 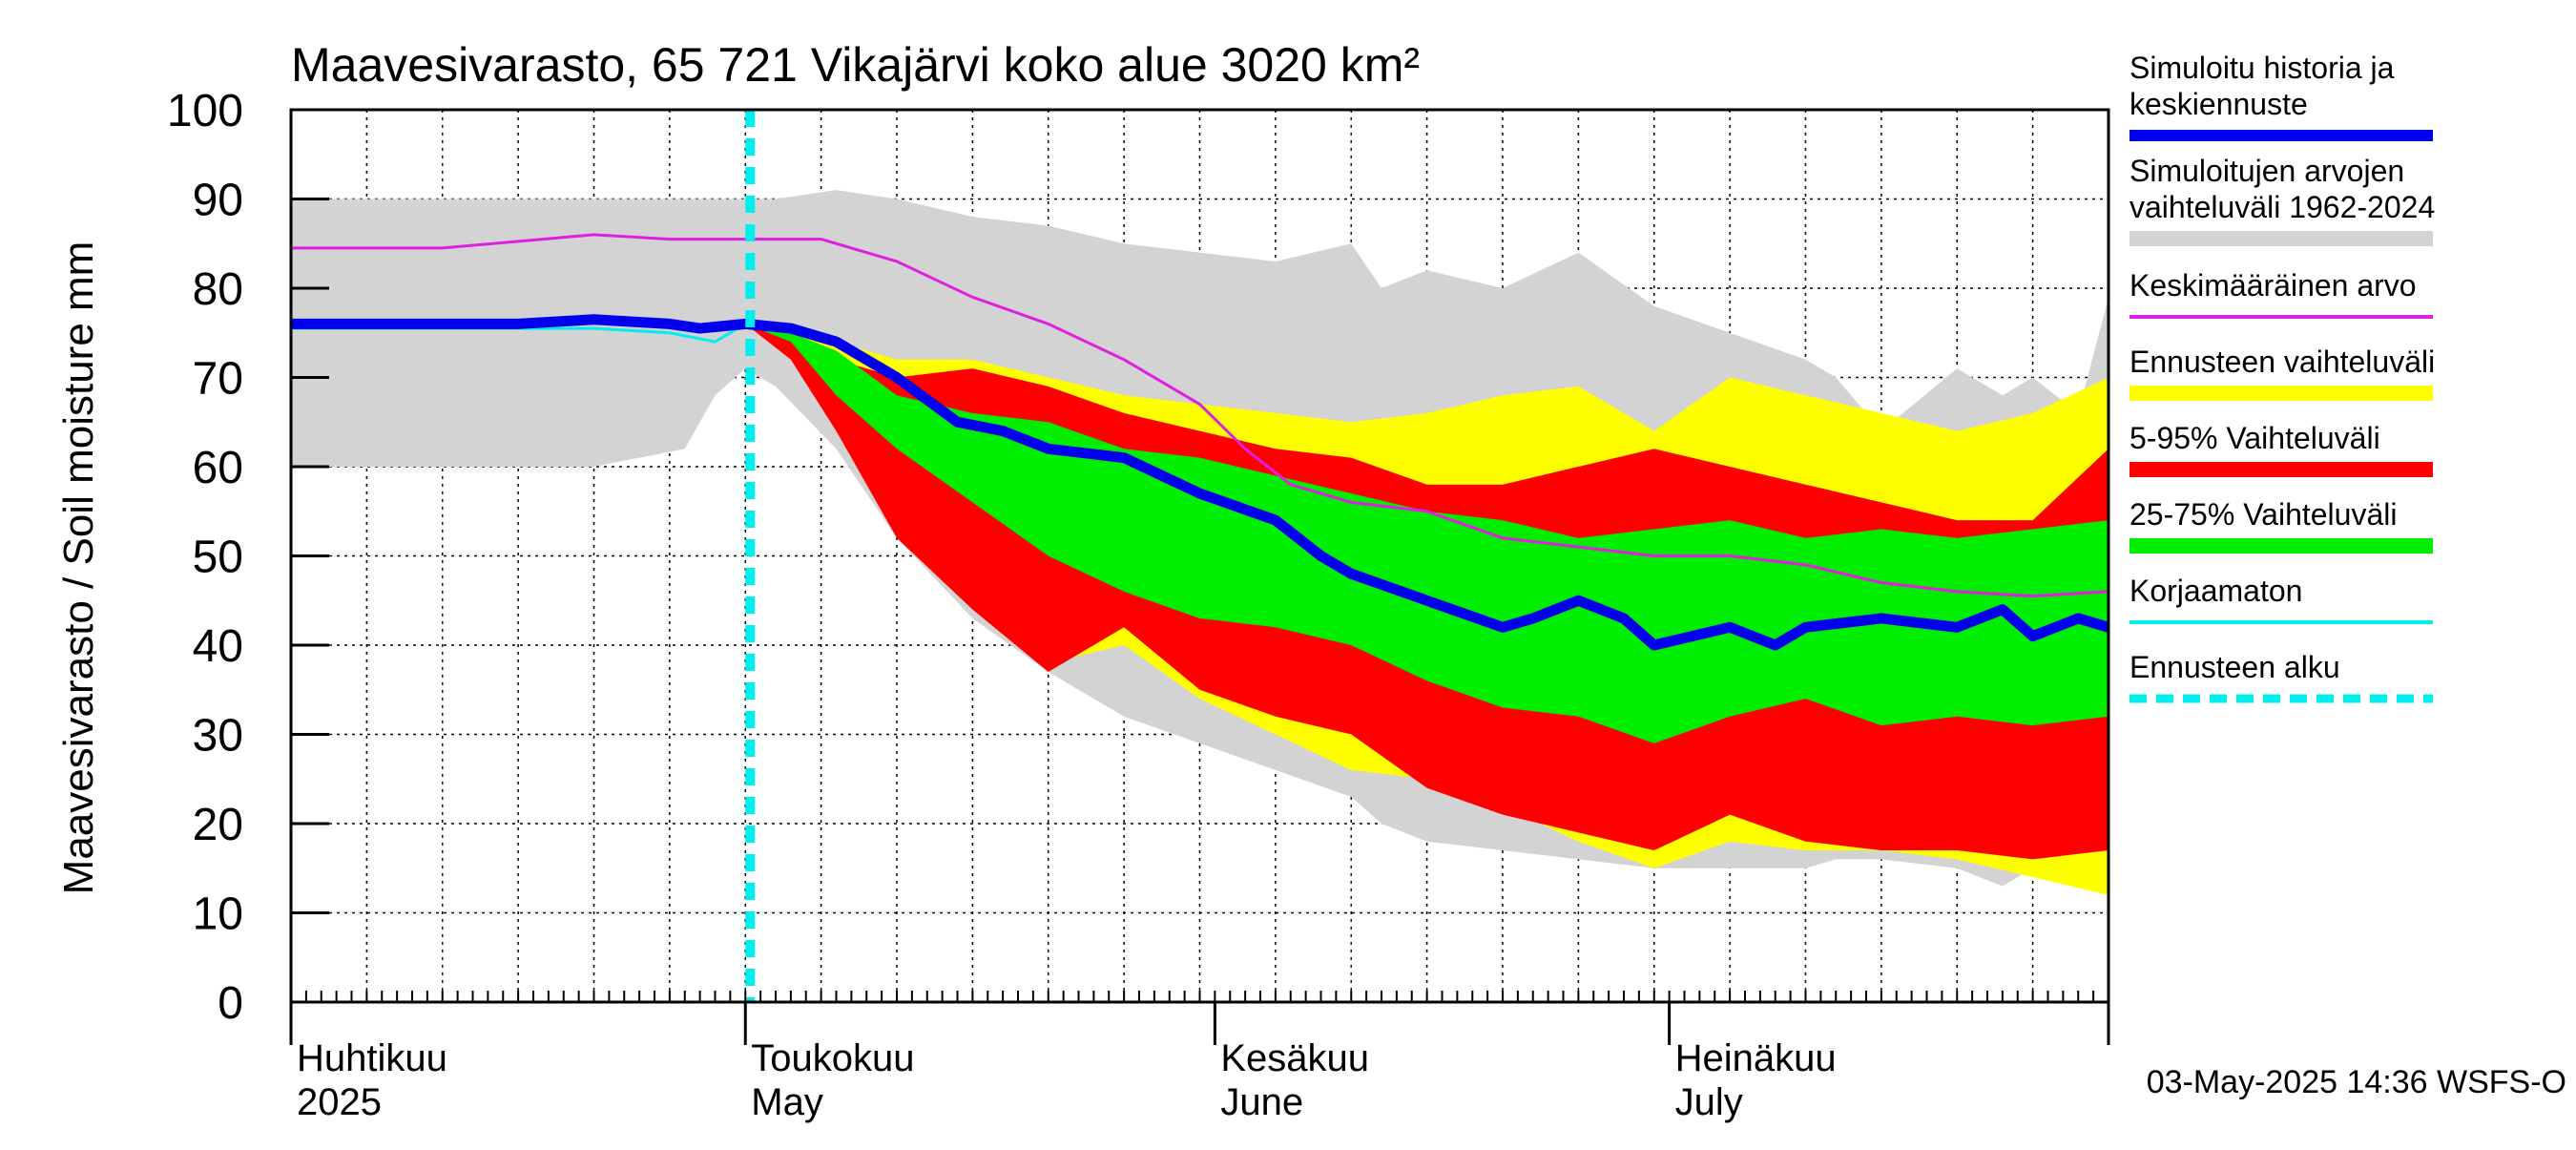 What do you see at coordinates (1709, 1102) in the screenshot?
I see `month-label-en-3: July` at bounding box center [1709, 1102].